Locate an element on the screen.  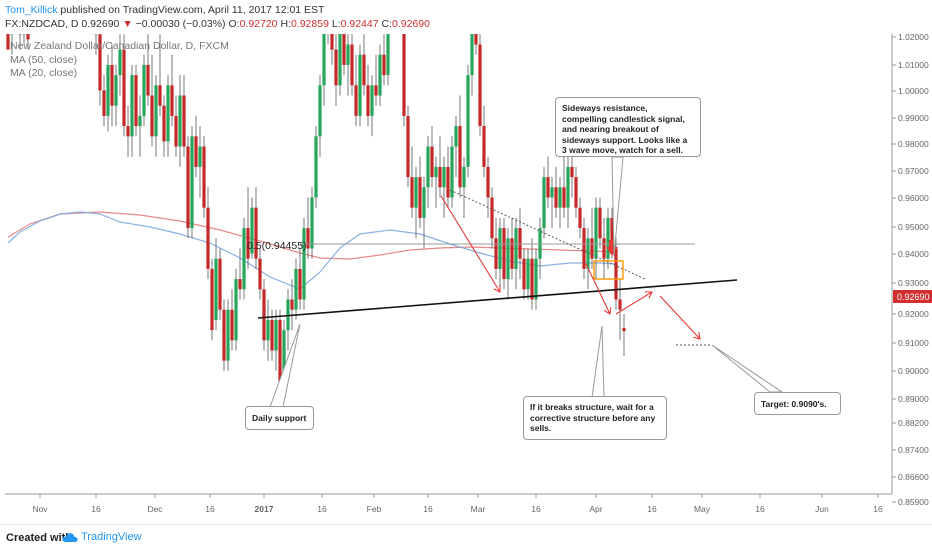
target-callout: Target: 0.9090's. is located at coordinates (797, 403).